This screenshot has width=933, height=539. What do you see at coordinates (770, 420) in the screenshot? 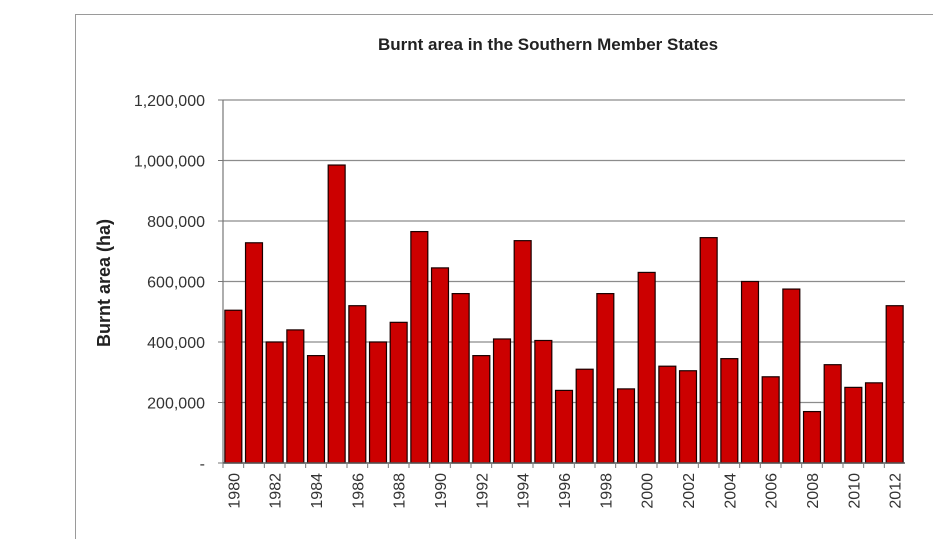
I see `bar-2006` at bounding box center [770, 420].